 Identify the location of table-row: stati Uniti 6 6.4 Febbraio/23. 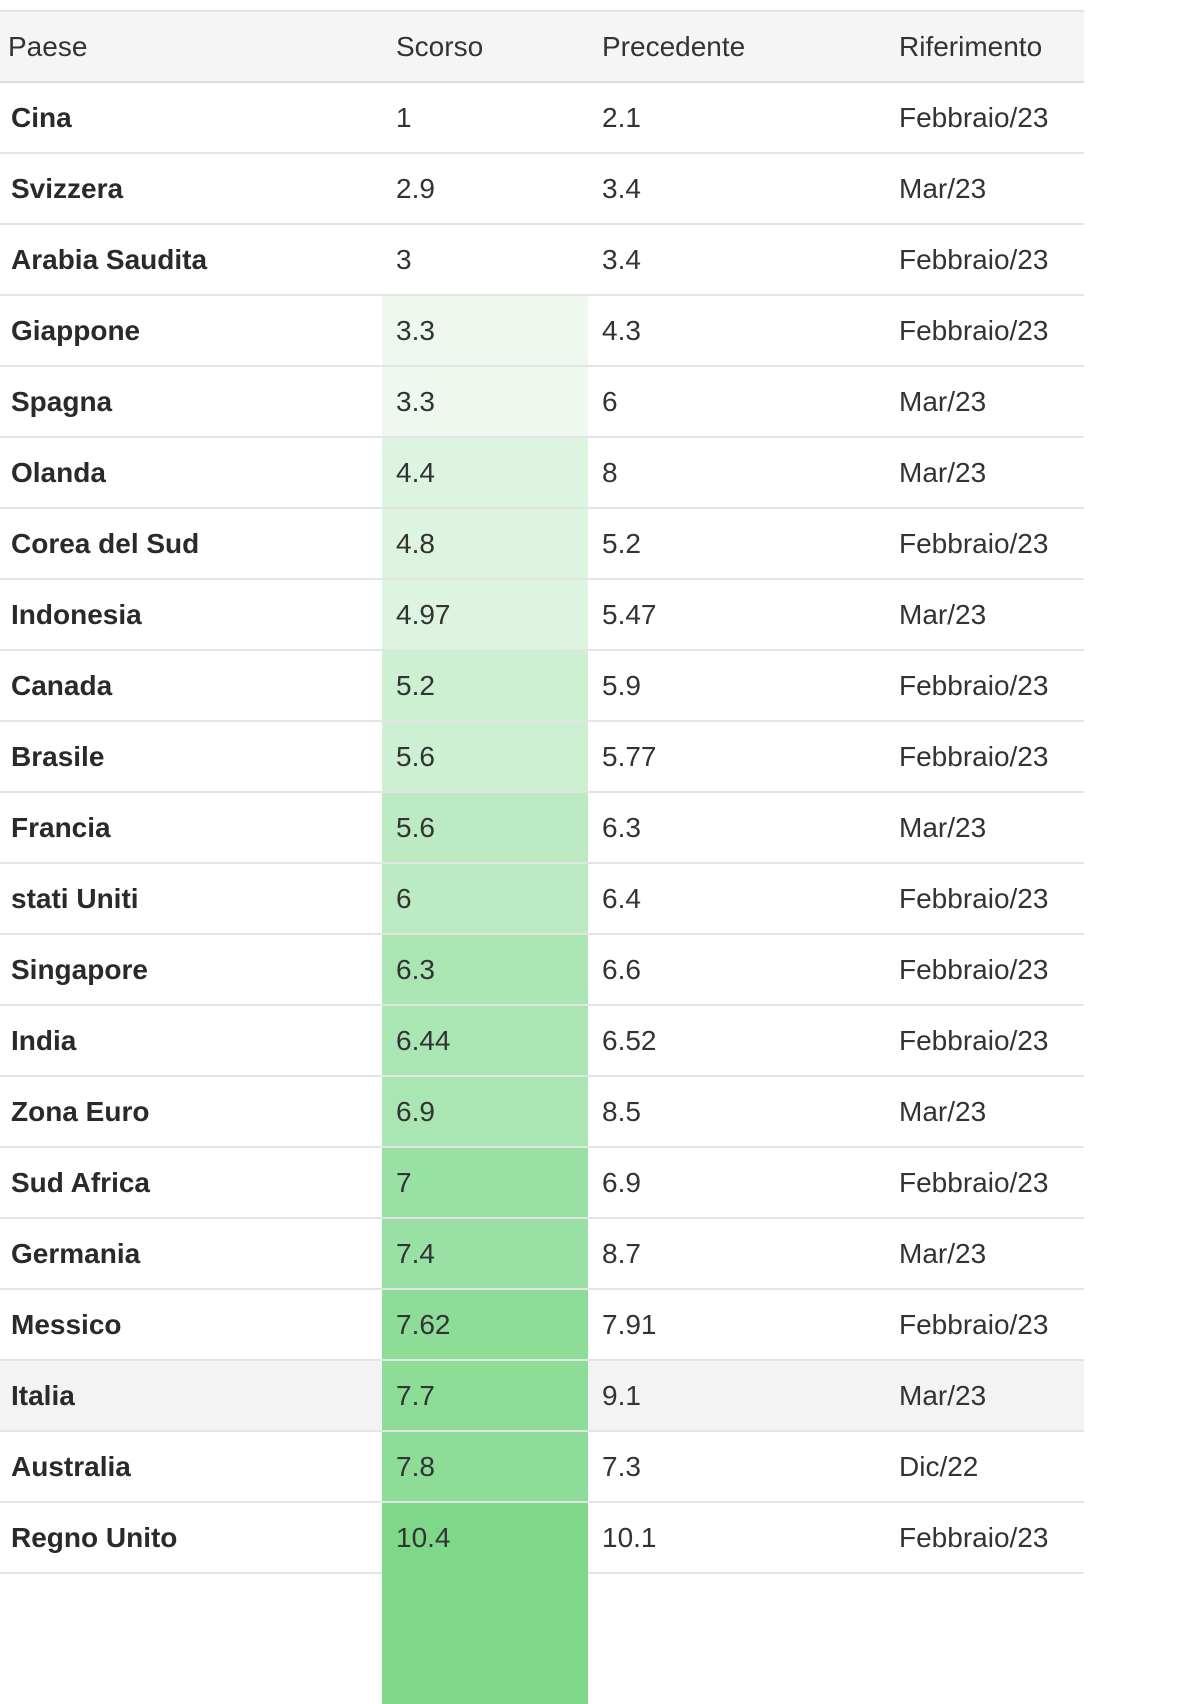
(542, 899).